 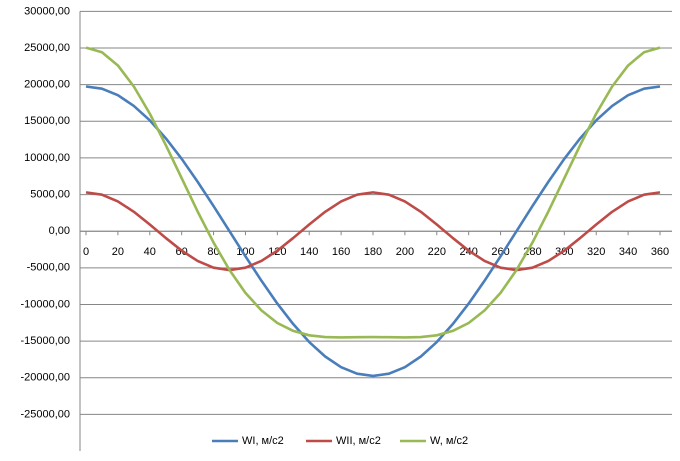 What do you see at coordinates (45, 341) in the screenshot?
I see `y-tick-label: -15000,00` at bounding box center [45, 341].